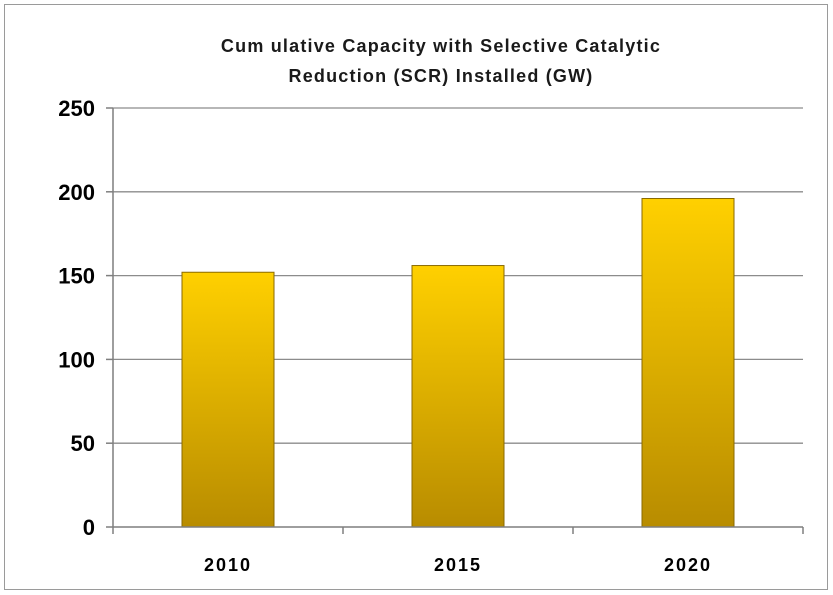  I want to click on bar-2020, so click(688, 363).